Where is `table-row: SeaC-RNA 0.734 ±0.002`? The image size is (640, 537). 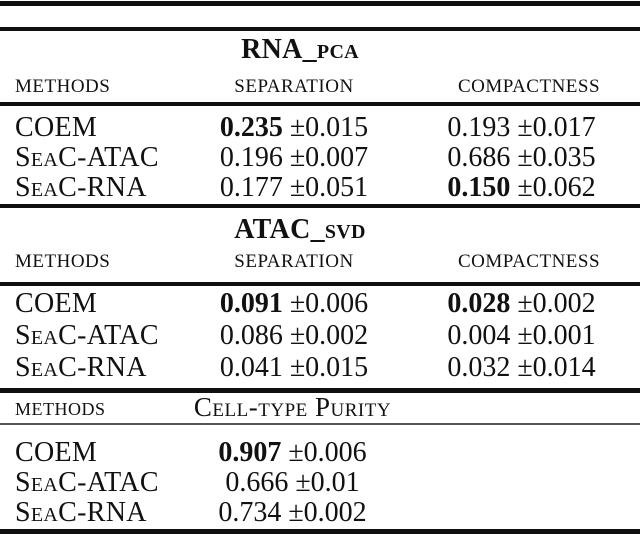 table-row: SeaC-RNA 0.734 ±0.002 is located at coordinates (320, 513).